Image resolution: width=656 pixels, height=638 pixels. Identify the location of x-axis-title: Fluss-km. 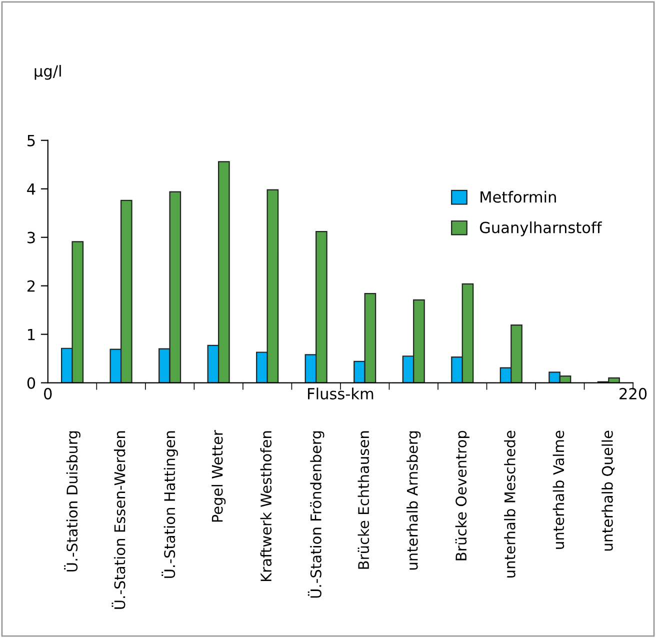
(341, 394).